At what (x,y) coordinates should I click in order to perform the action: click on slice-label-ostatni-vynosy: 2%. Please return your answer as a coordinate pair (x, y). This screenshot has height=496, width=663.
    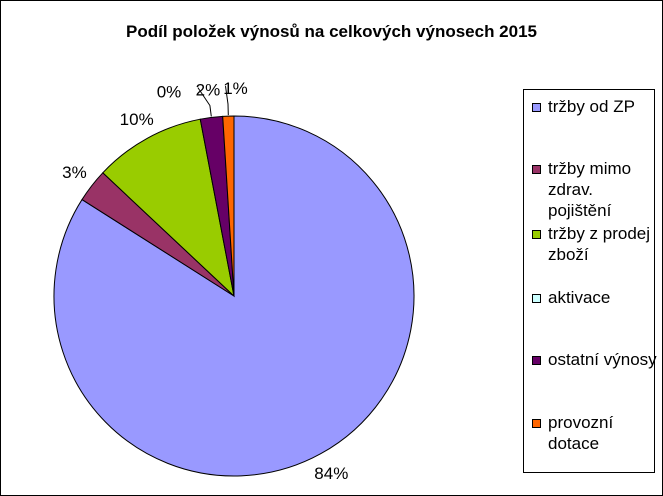
    Looking at the image, I should click on (208, 90).